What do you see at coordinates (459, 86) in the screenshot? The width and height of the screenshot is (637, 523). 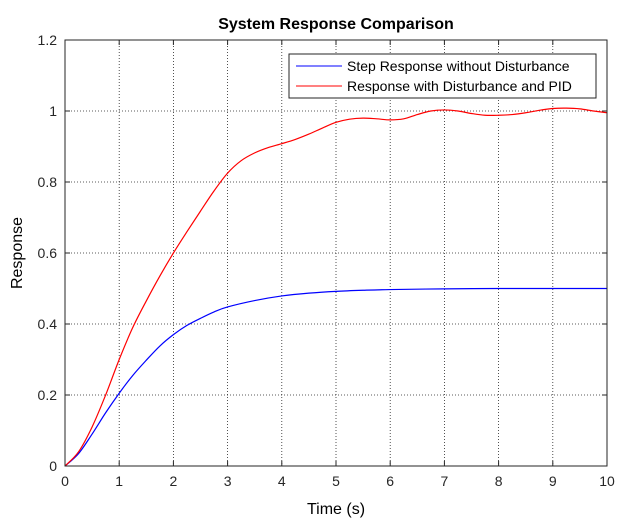 I see `legend-label-pid-response: Response with Disturbance and PID` at bounding box center [459, 86].